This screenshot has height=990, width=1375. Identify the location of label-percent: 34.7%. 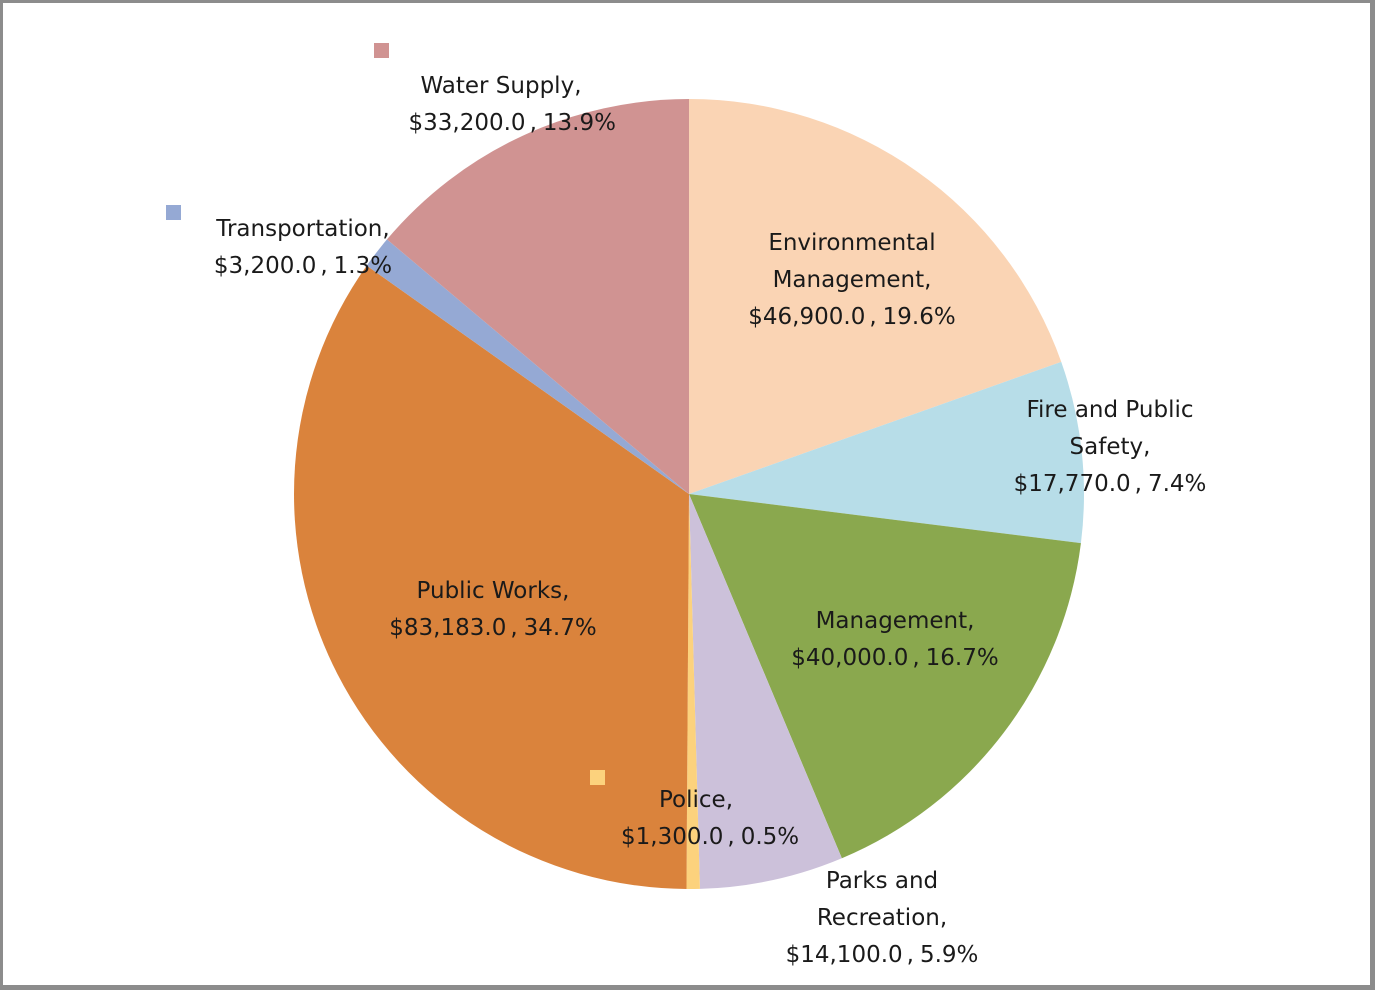
(560, 628).